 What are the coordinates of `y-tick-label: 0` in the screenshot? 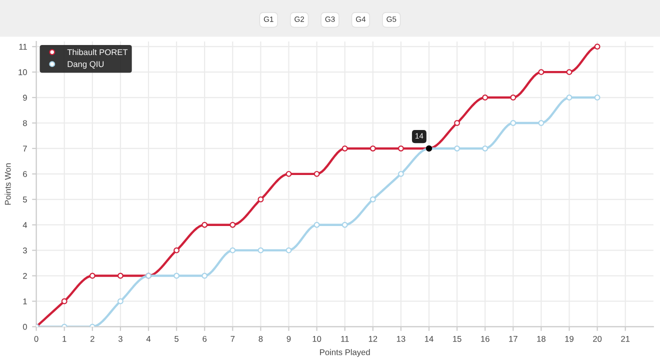 It's located at (24, 327).